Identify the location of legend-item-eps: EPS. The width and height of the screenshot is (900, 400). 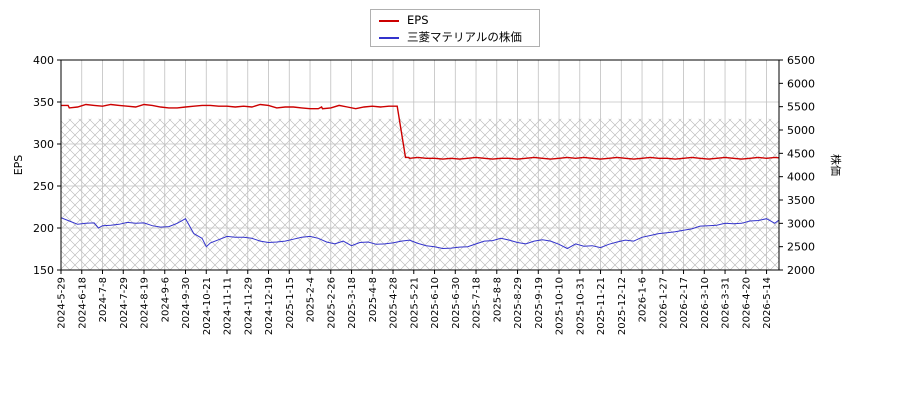
(404, 20).